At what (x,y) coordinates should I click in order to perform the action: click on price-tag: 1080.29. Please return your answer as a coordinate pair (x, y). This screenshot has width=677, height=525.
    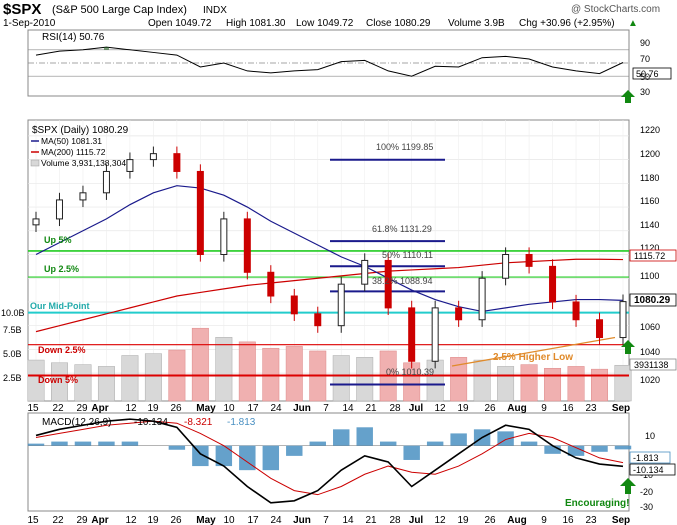
    Looking at the image, I should click on (652, 300).